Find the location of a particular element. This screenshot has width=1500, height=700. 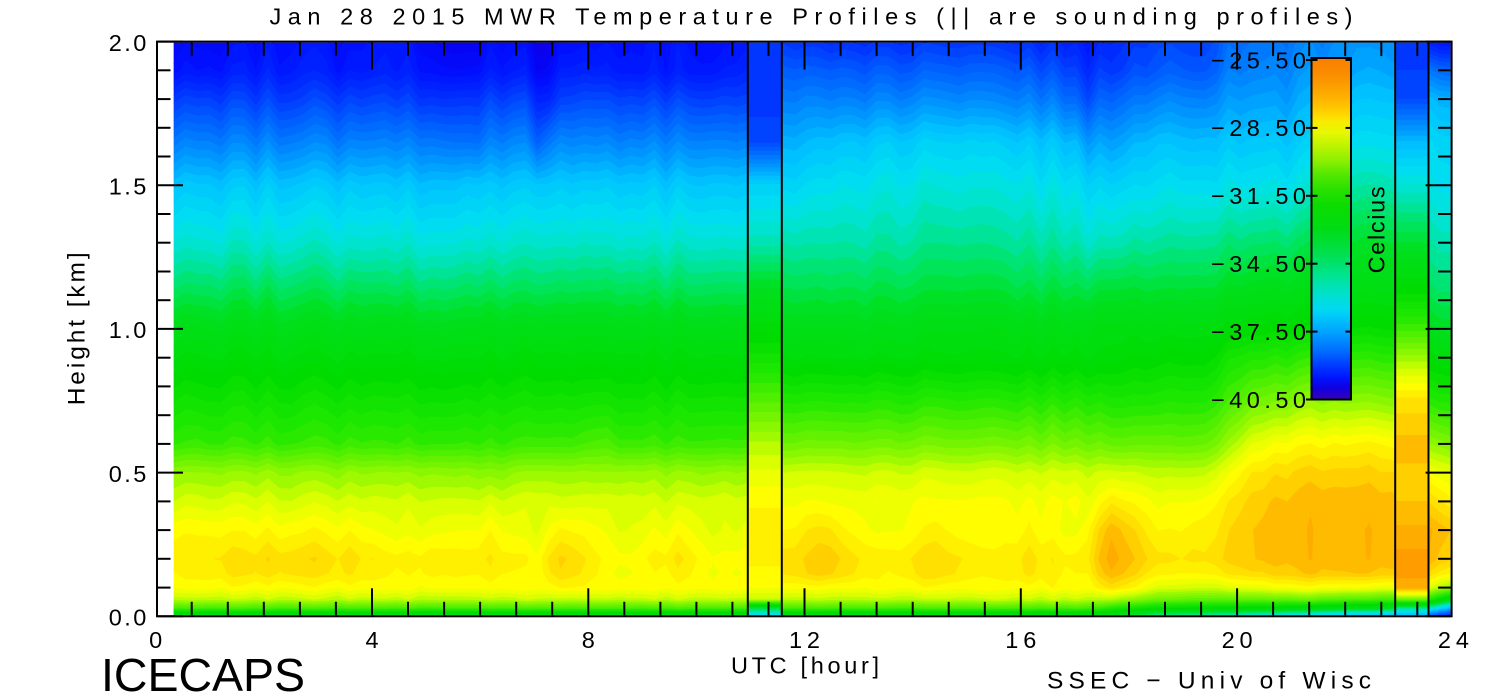

svg-text: 8 is located at coordinates (588, 640).